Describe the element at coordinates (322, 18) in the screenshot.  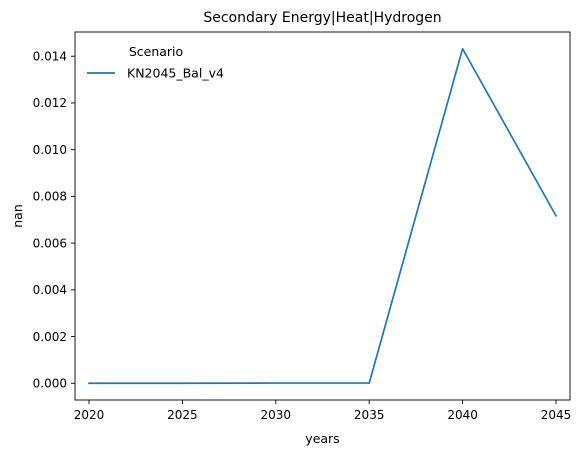
I see `chart-title: Secondary Energy|Heat|Hydrogen` at that location.